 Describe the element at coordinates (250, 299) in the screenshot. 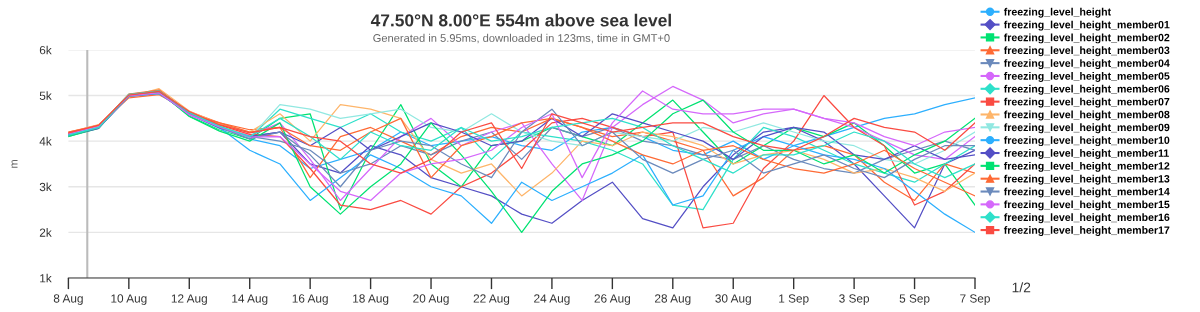

I see `x-tick-label: 14 Aug` at that location.